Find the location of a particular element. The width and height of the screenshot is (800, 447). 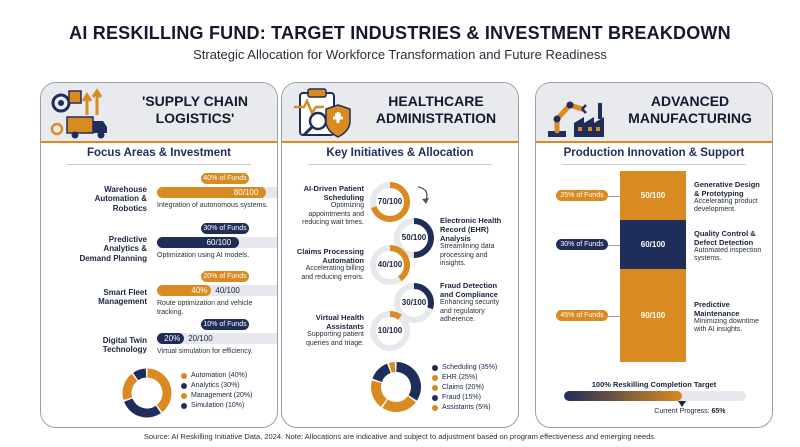

funds-pill: 40% of Funds is located at coordinates (225, 178).